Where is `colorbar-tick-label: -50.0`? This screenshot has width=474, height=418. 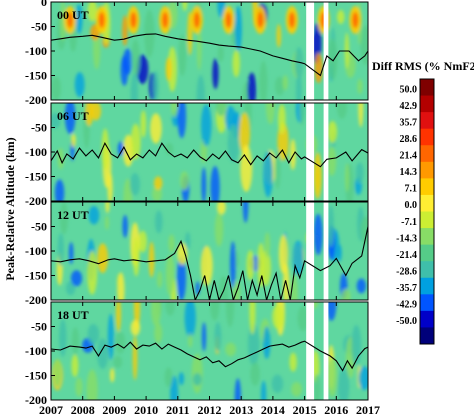
colorbar-tick-label: -50.0 is located at coordinates (406, 321).